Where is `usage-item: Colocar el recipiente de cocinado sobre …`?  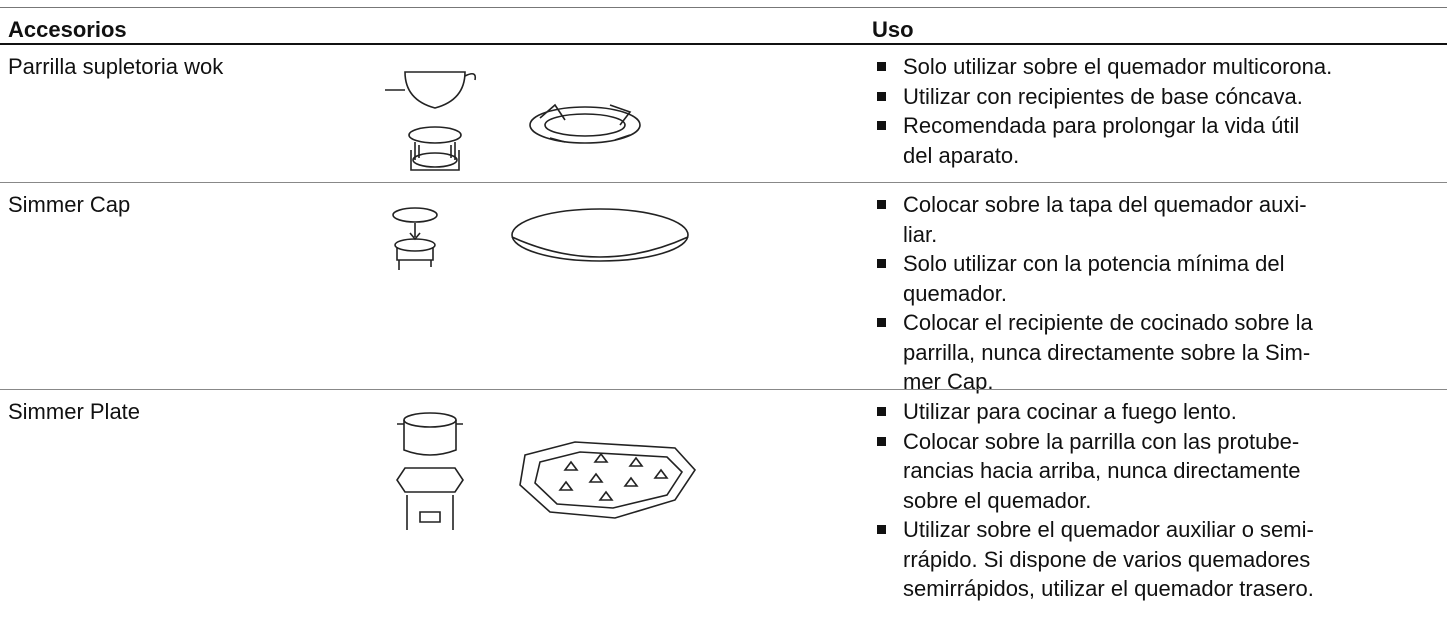 usage-item: Colocar el recipiente de cocinado sobre … is located at coordinates (1092, 352).